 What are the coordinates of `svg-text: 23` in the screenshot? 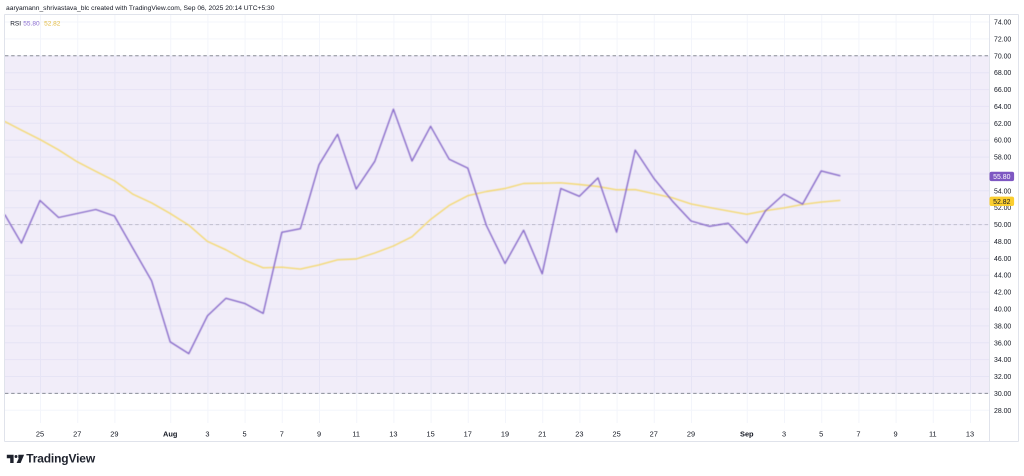 It's located at (579, 434).